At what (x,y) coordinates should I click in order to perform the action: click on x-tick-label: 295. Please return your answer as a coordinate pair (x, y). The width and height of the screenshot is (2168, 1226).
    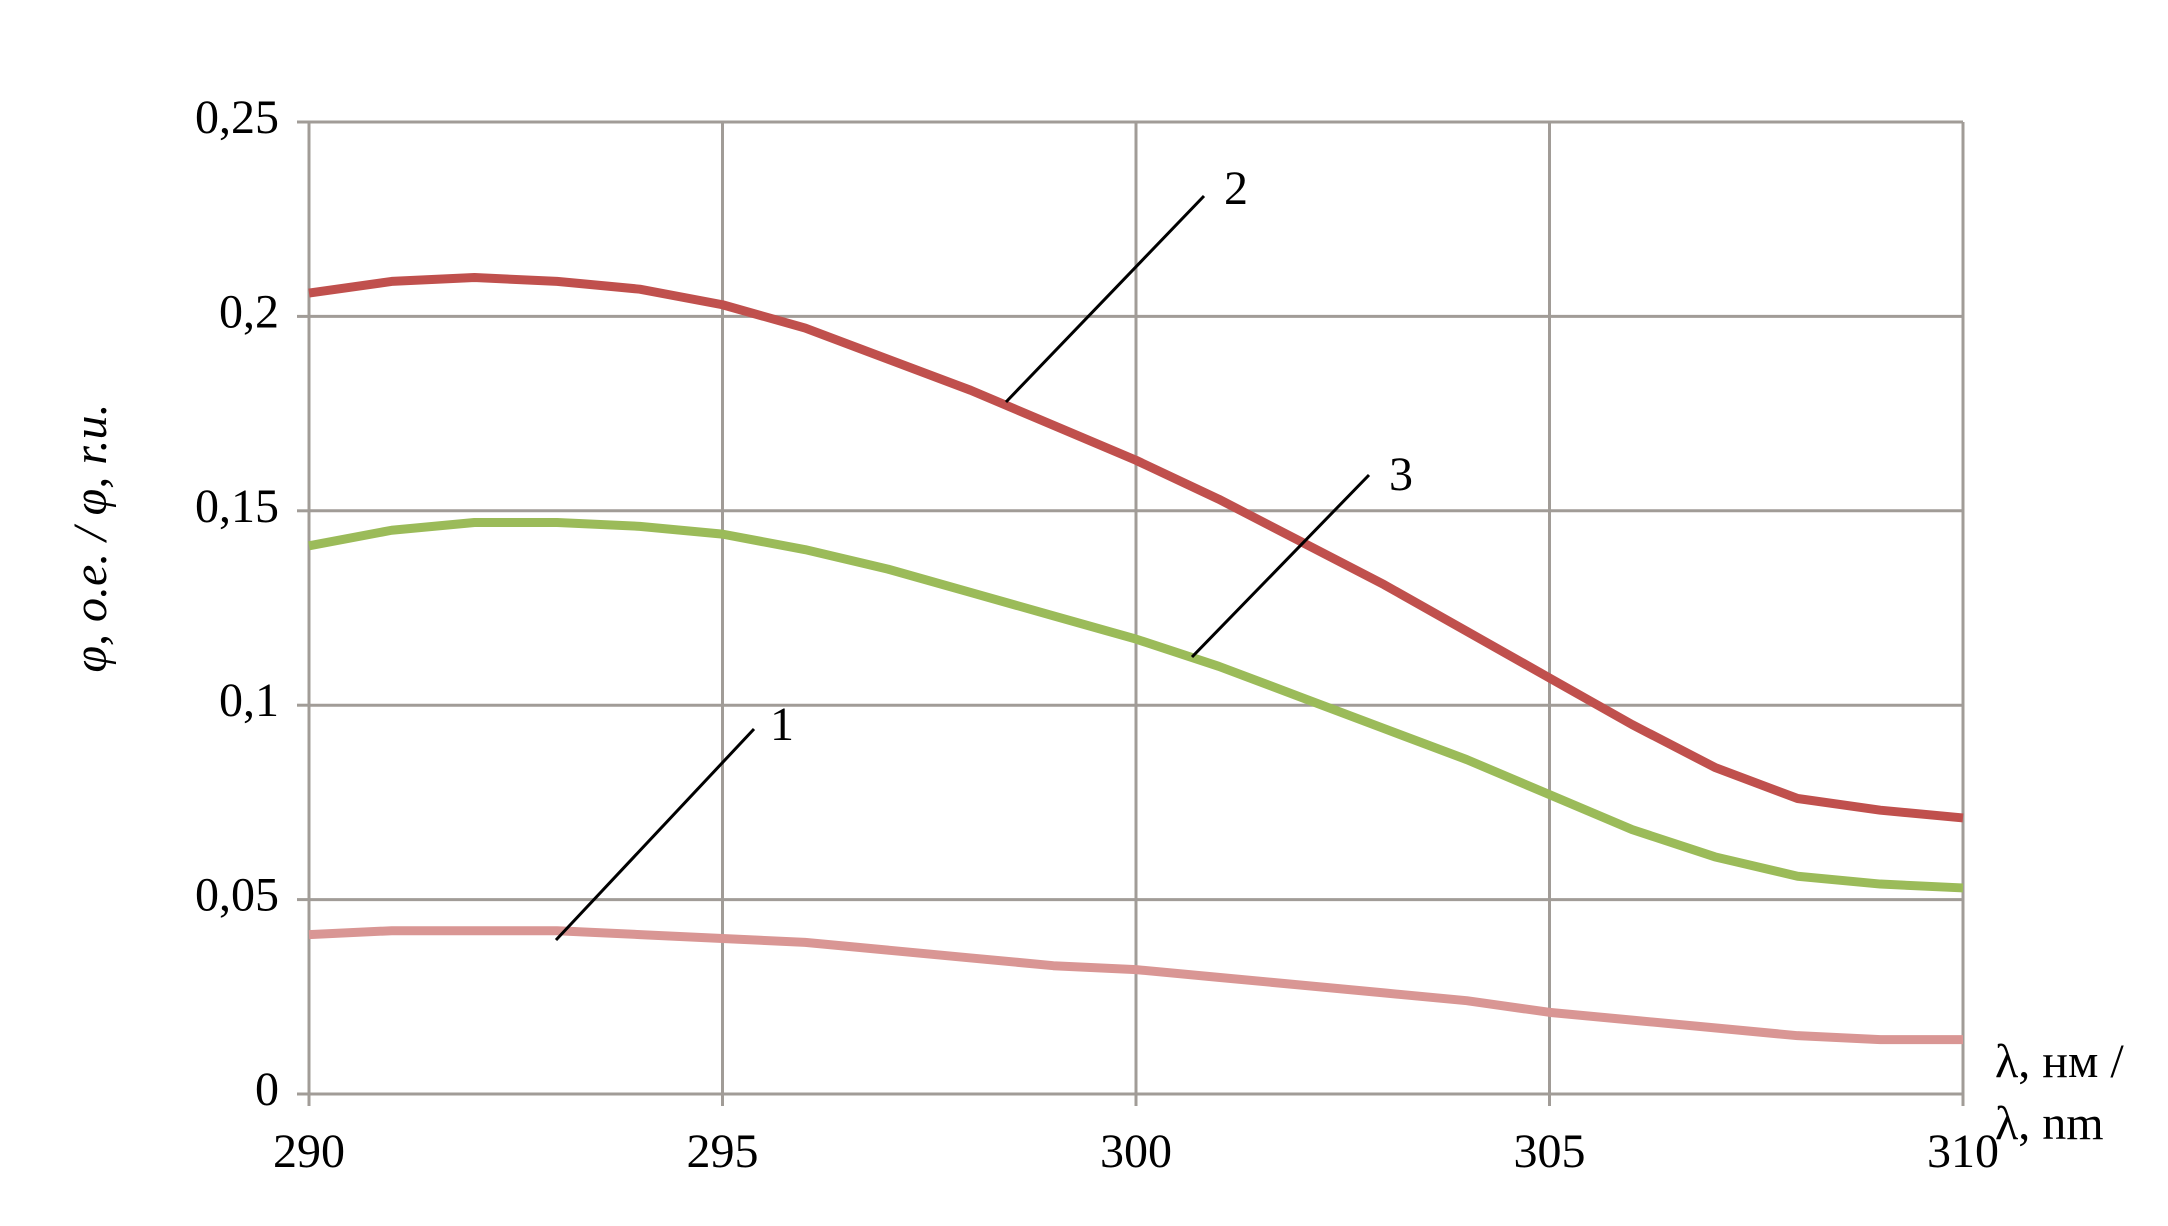
    Looking at the image, I should click on (723, 1151).